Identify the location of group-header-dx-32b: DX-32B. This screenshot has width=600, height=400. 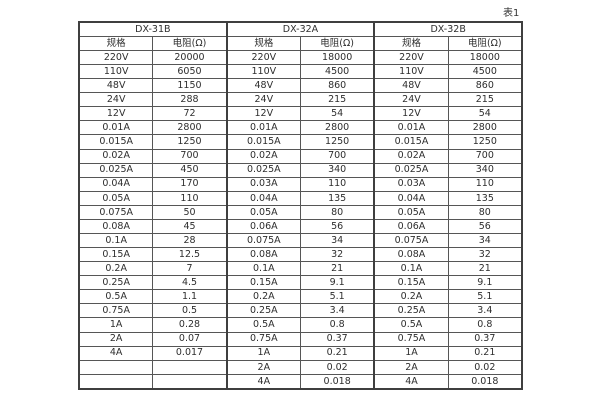
(448, 29).